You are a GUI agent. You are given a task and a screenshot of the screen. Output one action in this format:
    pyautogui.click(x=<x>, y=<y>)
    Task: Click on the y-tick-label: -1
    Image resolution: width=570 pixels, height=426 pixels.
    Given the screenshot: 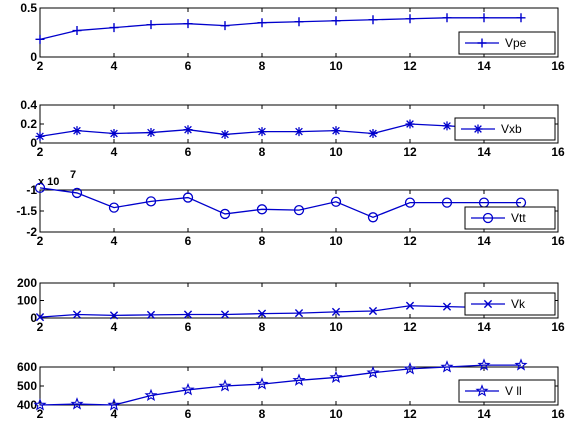 What is the action you would take?
    pyautogui.click(x=31, y=190)
    